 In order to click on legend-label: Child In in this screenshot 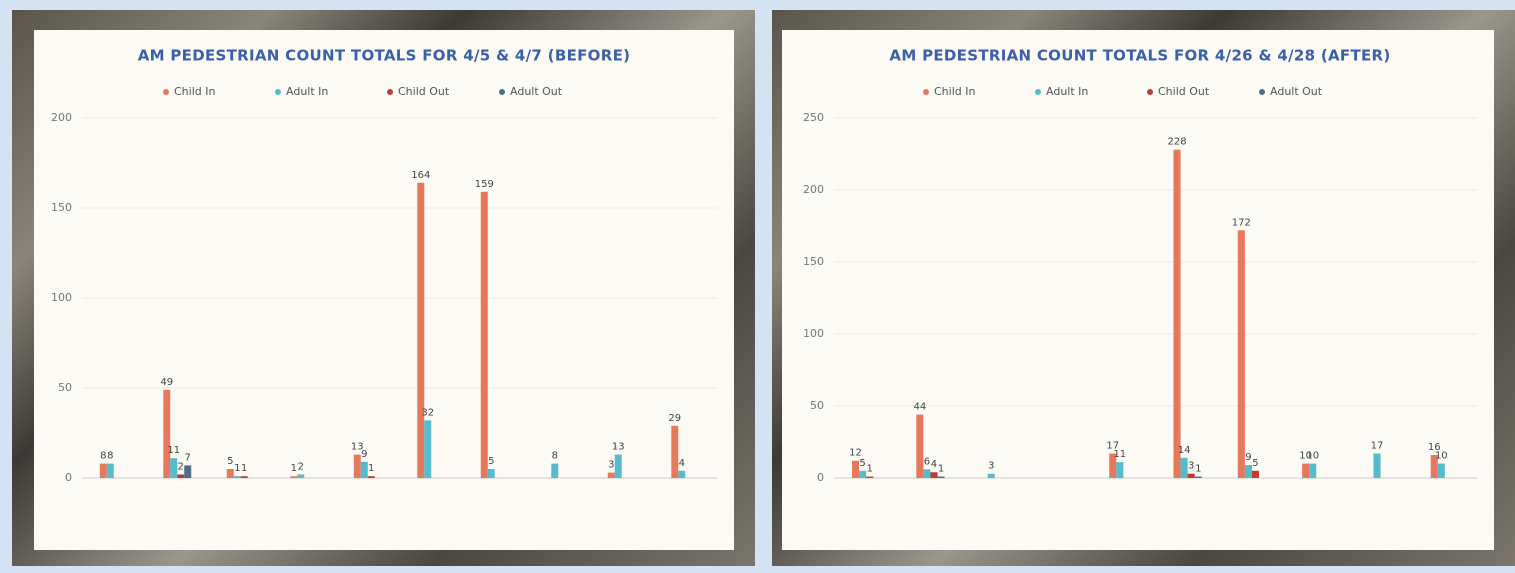, I will do `click(954, 91)`.